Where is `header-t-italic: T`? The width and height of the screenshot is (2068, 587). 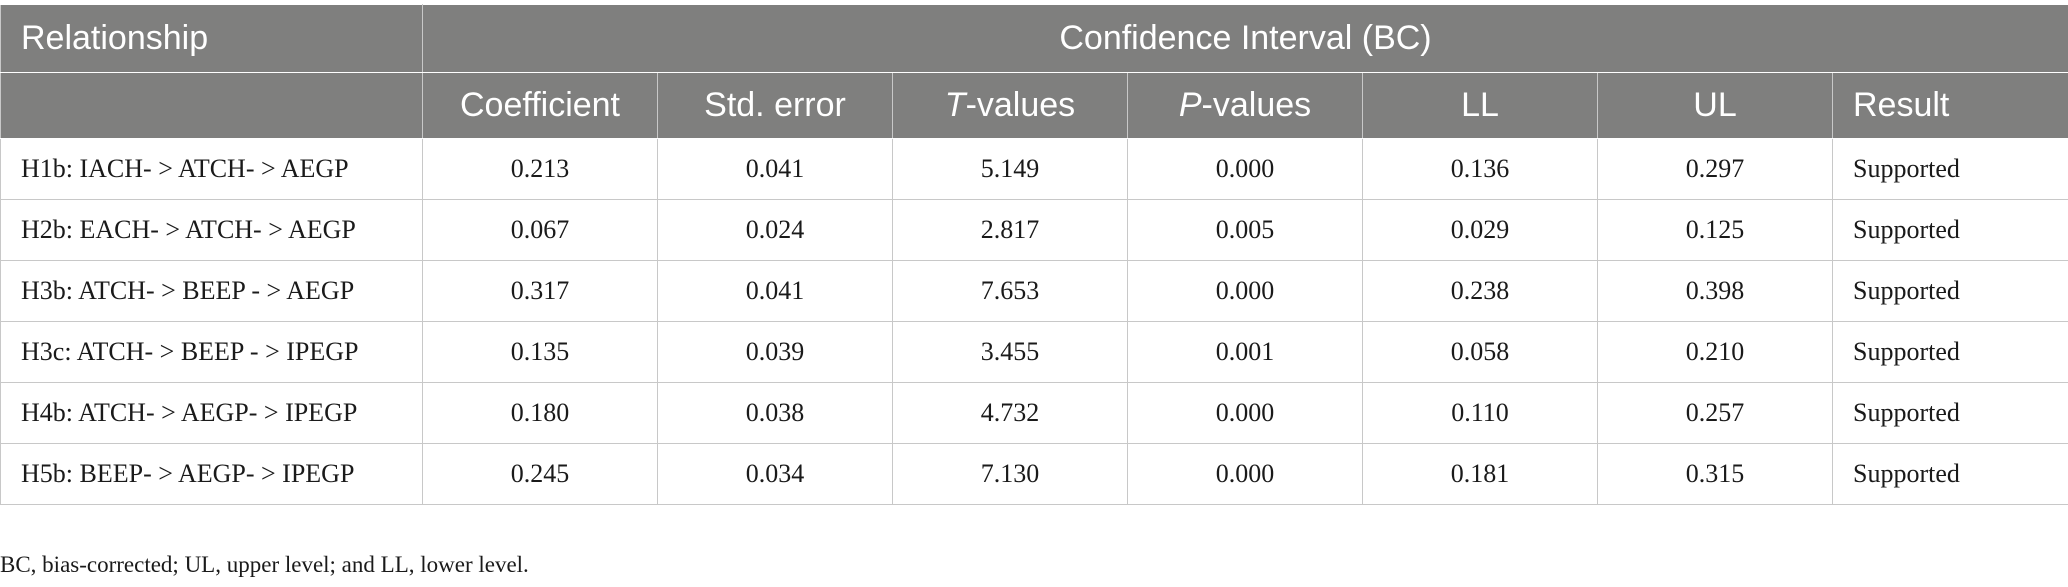
header-t-italic: T is located at coordinates (955, 105).